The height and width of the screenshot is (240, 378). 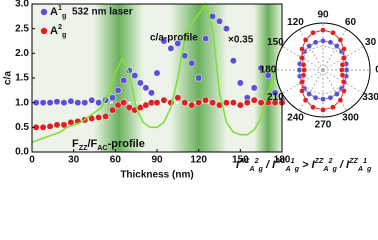 What do you see at coordinates (126, 144) in the screenshot?
I see `text-part: -profile` at bounding box center [126, 144].